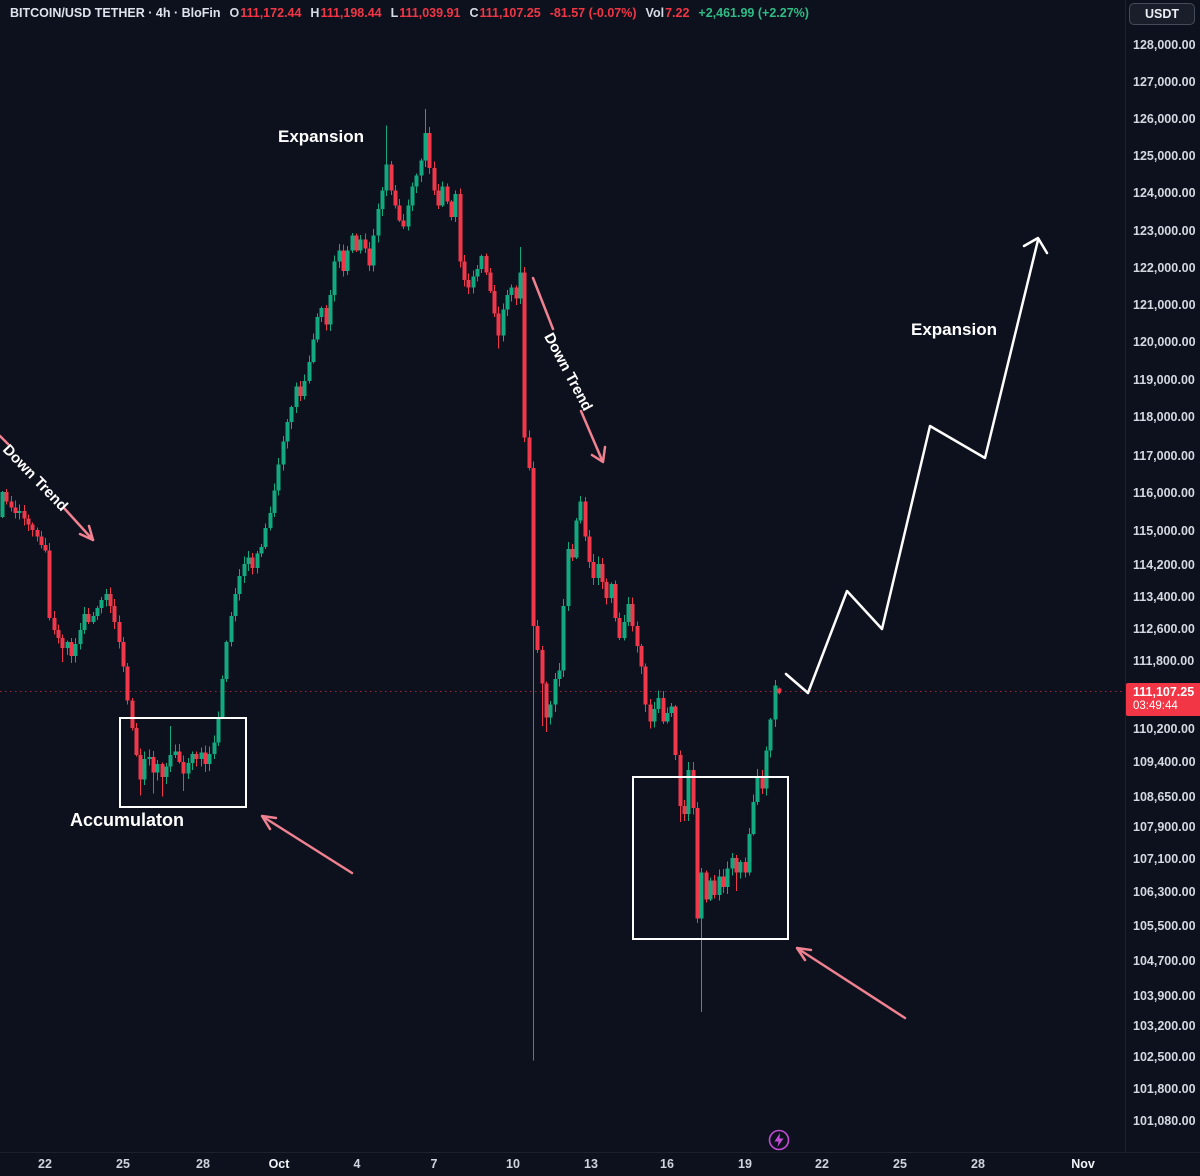 Image resolution: width=1200 pixels, height=1176 pixels. Describe the element at coordinates (1164, 565) in the screenshot. I see `price-tick-label: 114,200.00` at that location.